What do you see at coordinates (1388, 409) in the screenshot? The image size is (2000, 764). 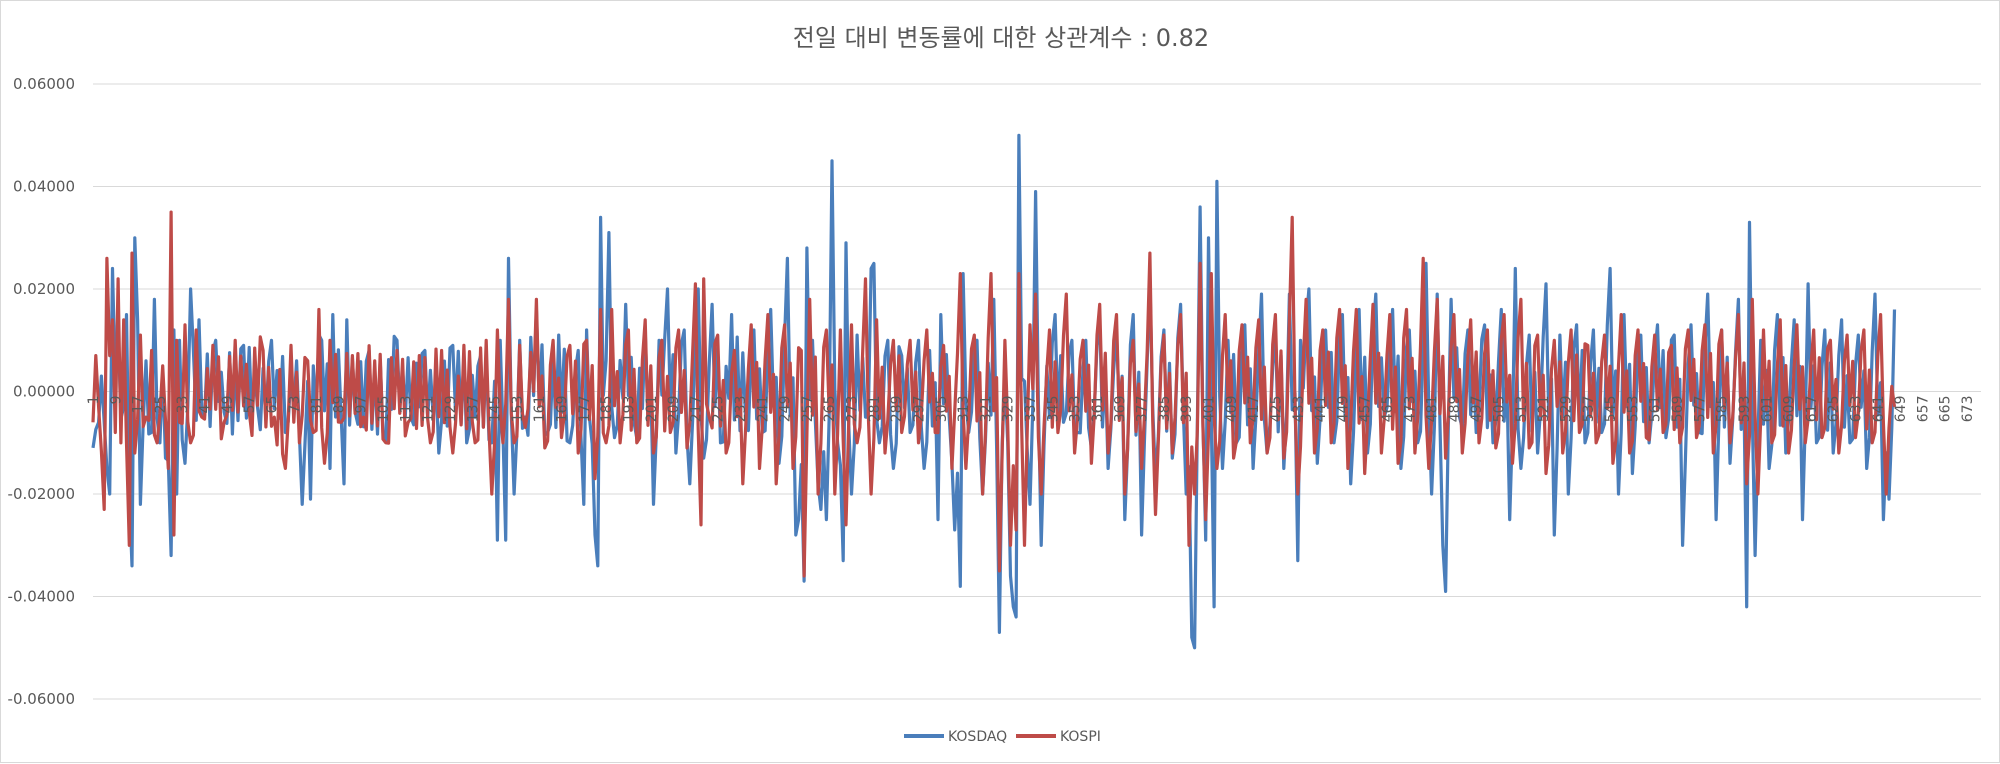 I see `x-tick-label: 465` at bounding box center [1388, 409].